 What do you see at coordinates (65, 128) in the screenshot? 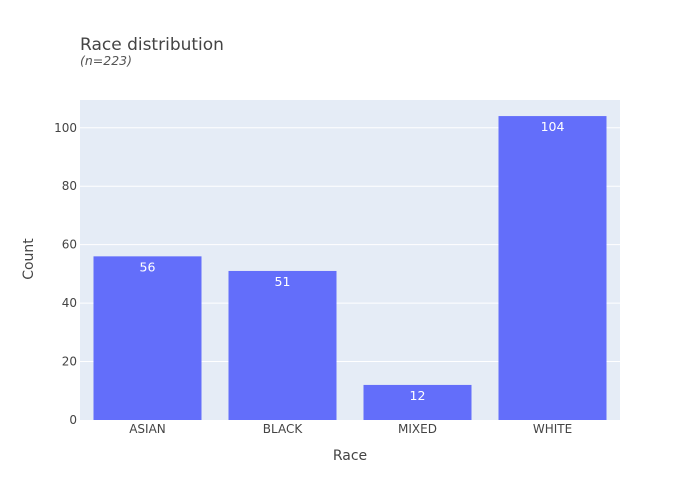
I see `y-tick-label: 100` at bounding box center [65, 128].